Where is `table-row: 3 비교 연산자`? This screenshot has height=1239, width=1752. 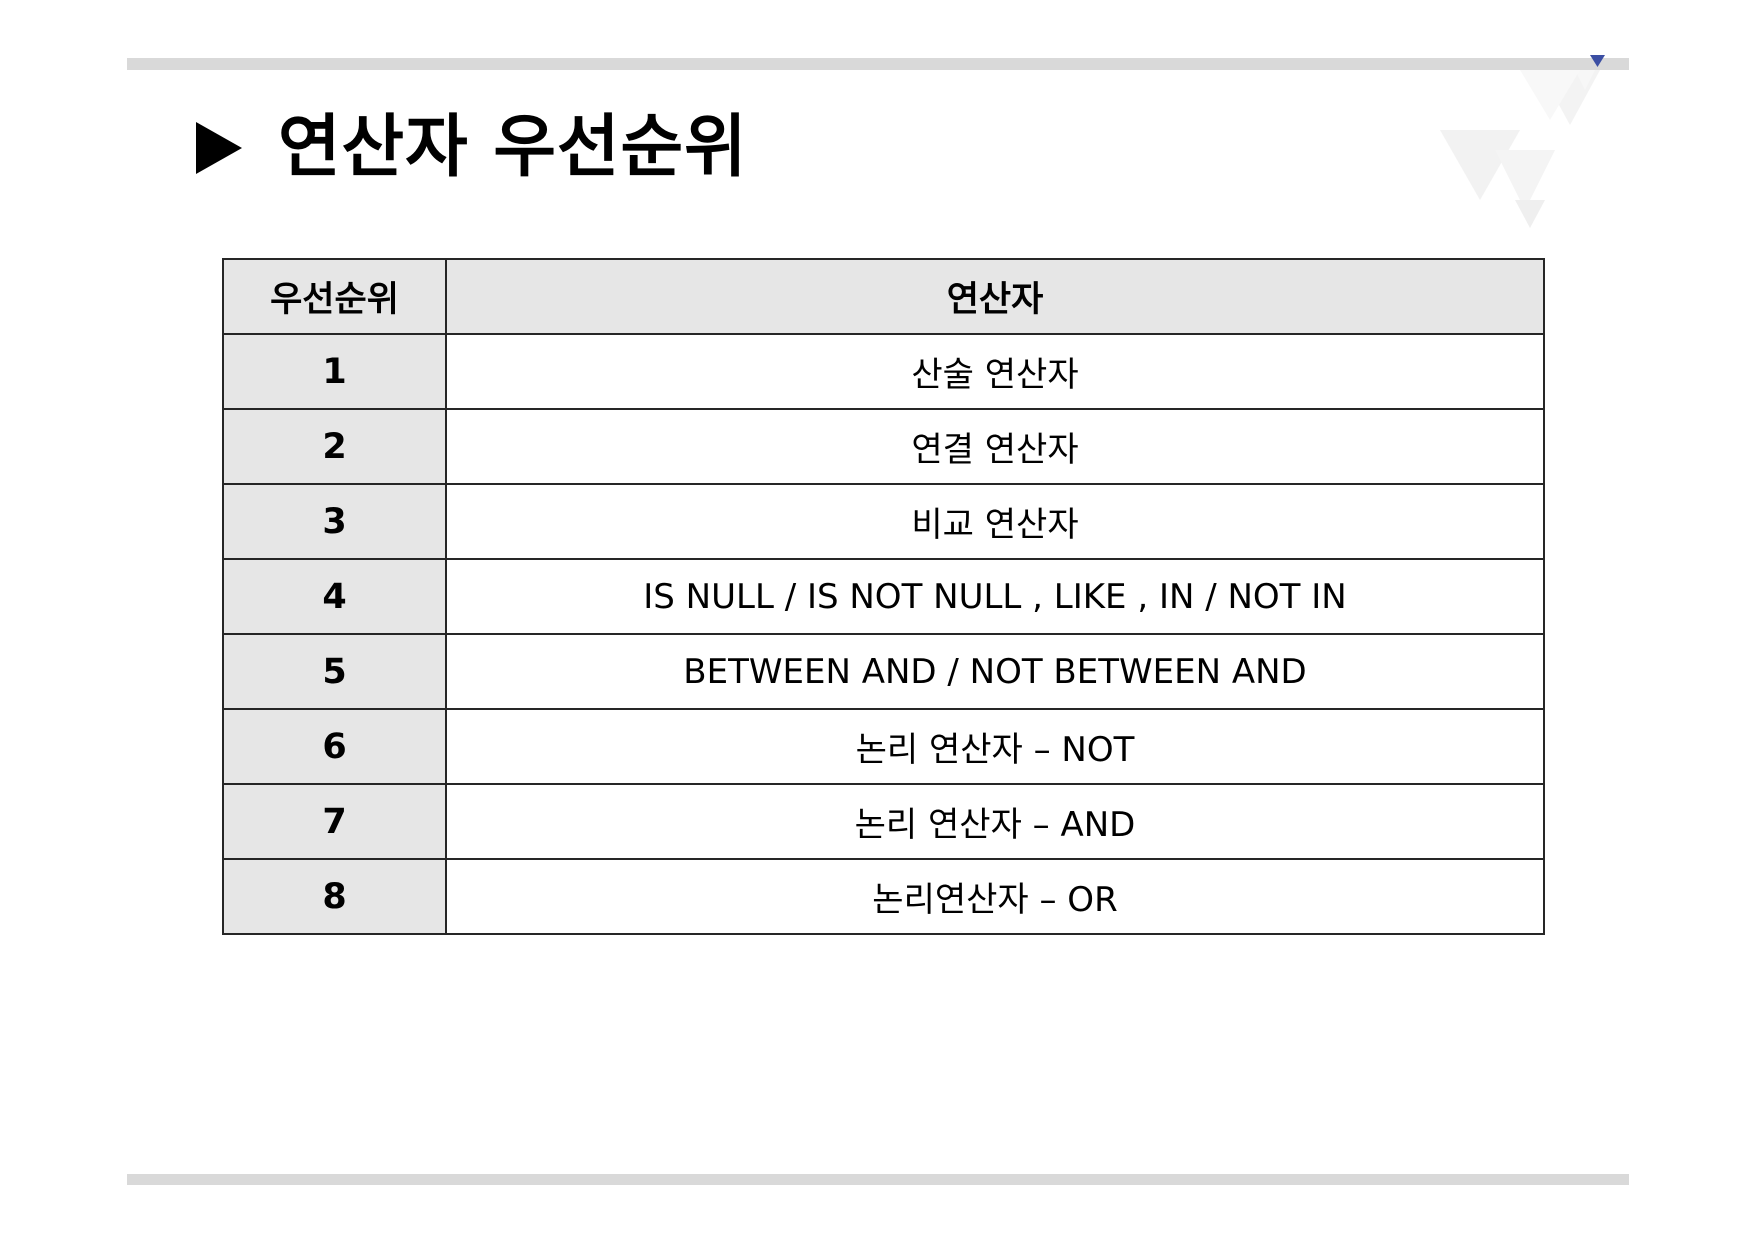
table-row: 3 비교 연산자 is located at coordinates (883, 521).